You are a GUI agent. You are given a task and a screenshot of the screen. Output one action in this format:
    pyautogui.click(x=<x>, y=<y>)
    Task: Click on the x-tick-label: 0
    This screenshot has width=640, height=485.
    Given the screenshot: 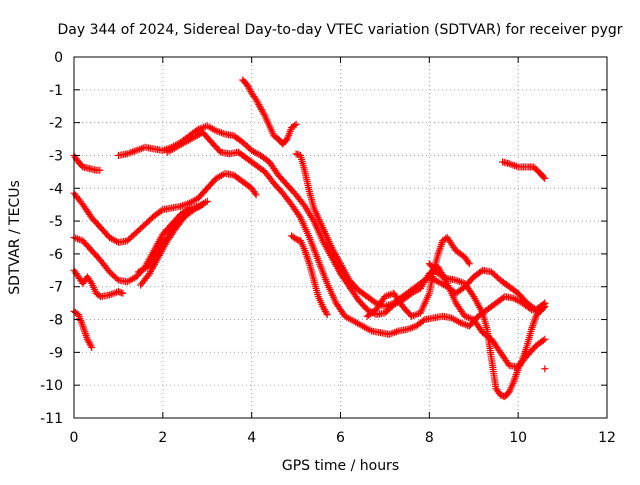 What is the action you would take?
    pyautogui.click(x=74, y=438)
    